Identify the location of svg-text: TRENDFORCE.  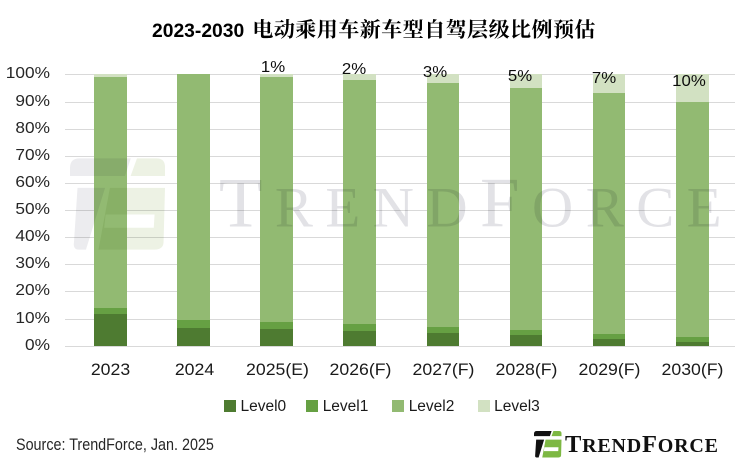
(469, 204).